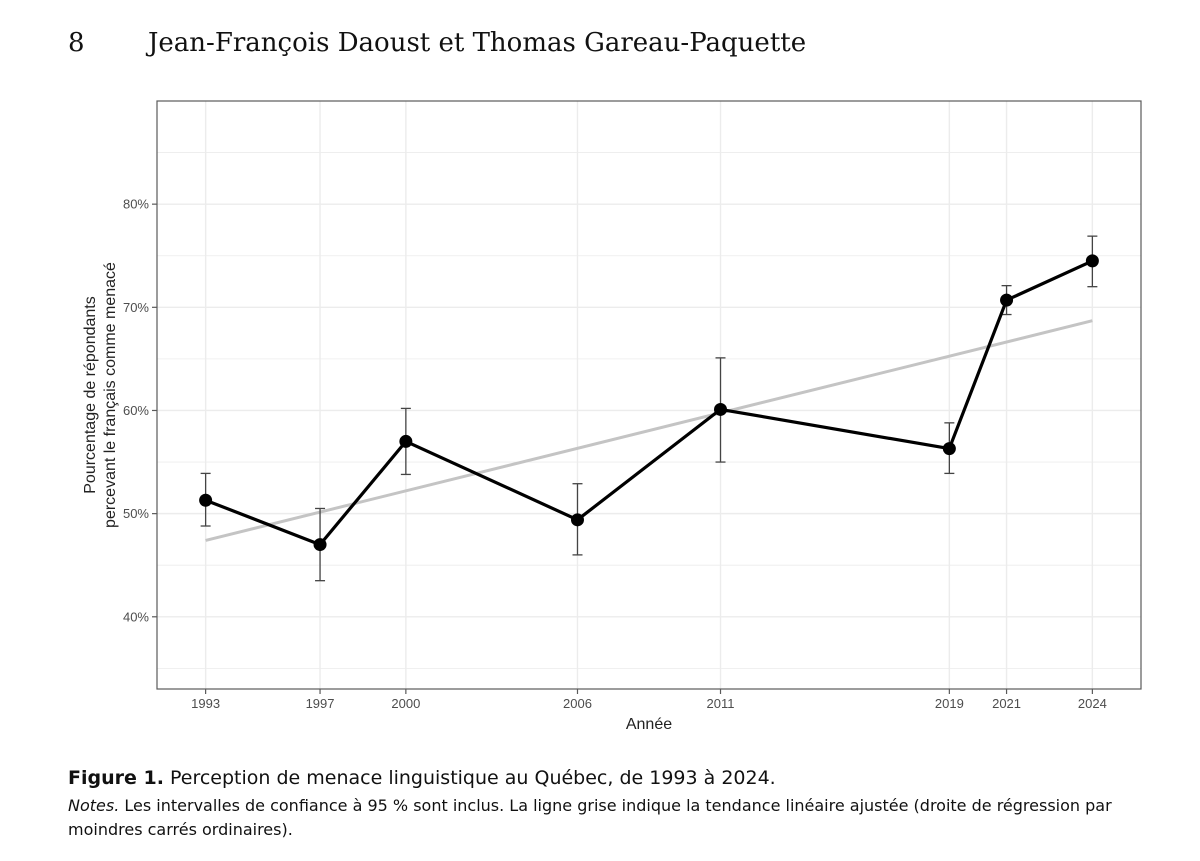  Describe the element at coordinates (90, 394) in the screenshot. I see `y-axis-title-line: Pourcentage de répondants` at that location.